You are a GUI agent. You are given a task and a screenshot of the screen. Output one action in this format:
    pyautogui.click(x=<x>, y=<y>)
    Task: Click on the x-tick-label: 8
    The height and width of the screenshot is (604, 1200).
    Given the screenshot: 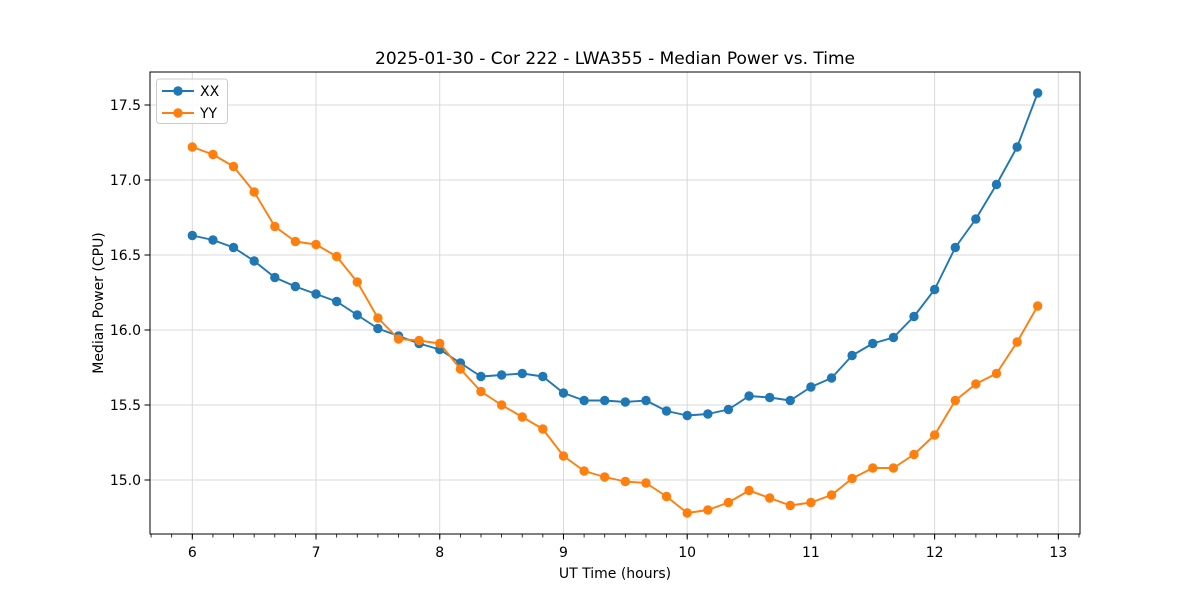 What is the action you would take?
    pyautogui.click(x=439, y=553)
    